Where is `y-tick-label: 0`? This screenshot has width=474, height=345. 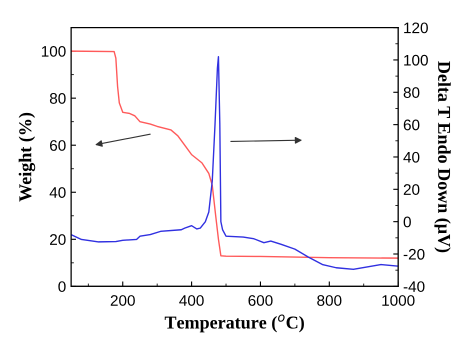 y-tick-label: 0 is located at coordinates (62, 286).